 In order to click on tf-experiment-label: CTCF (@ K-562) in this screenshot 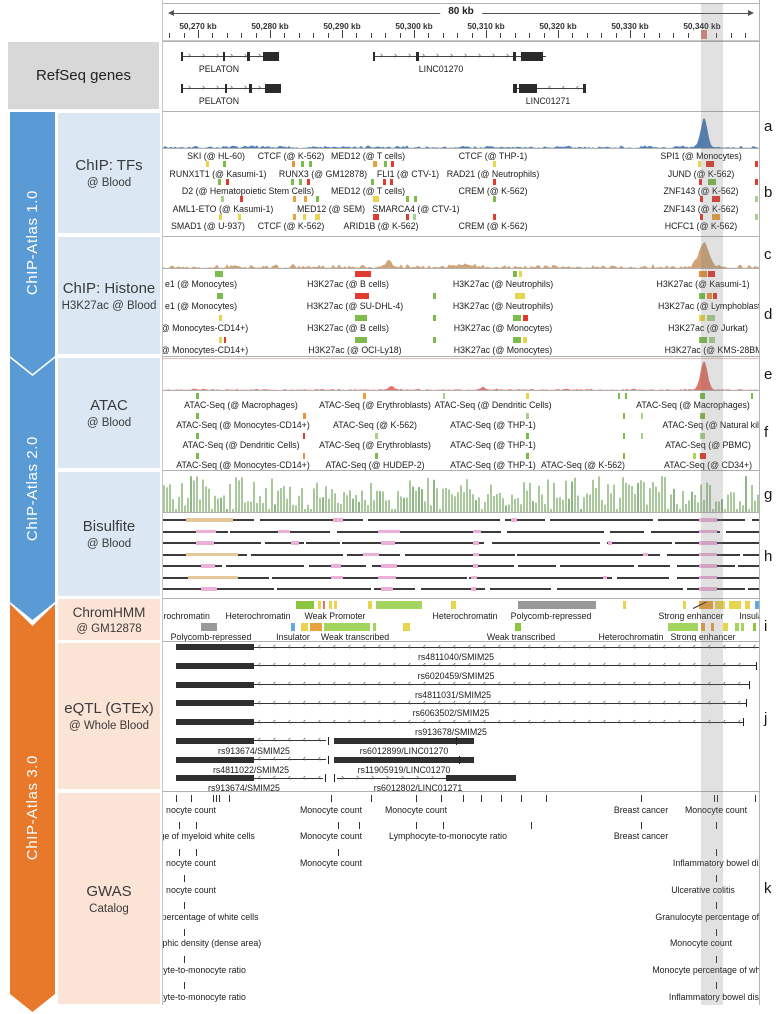, I will do `click(291, 226)`.